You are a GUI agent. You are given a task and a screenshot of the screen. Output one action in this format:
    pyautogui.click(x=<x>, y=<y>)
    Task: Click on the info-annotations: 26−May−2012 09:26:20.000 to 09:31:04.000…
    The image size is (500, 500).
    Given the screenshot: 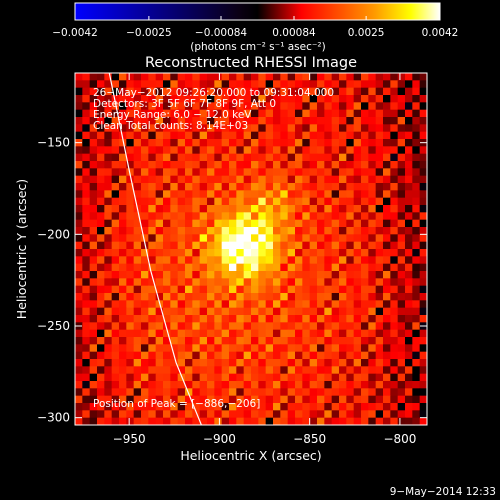 What is the action you would take?
    pyautogui.click(x=213, y=109)
    